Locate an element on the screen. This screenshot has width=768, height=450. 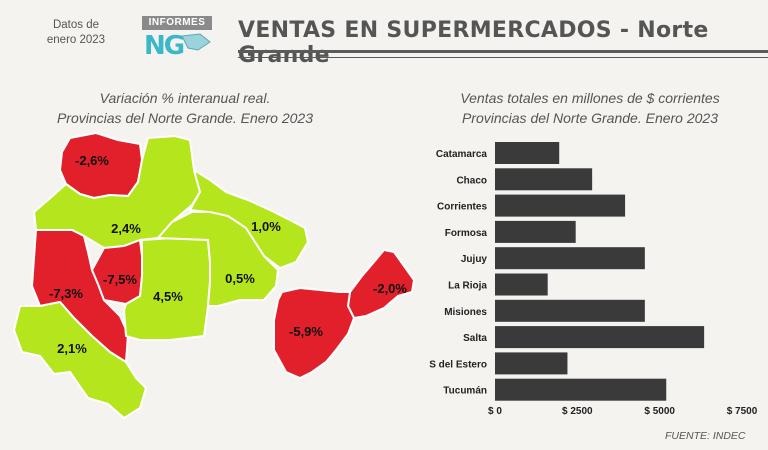
province-shape-chaco is located at coordinates (218, 259).